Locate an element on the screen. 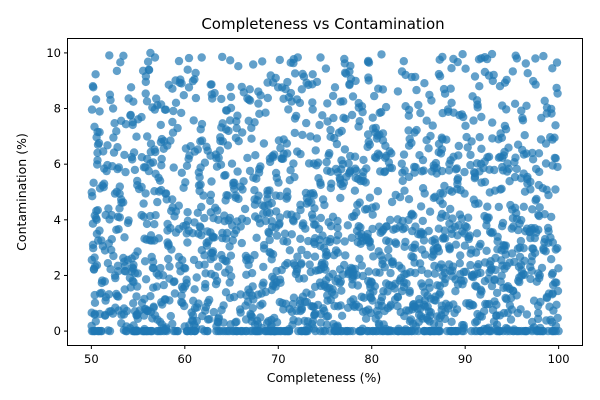 This screenshot has height=400, width=600. x-tick-label: 100 is located at coordinates (559, 359).